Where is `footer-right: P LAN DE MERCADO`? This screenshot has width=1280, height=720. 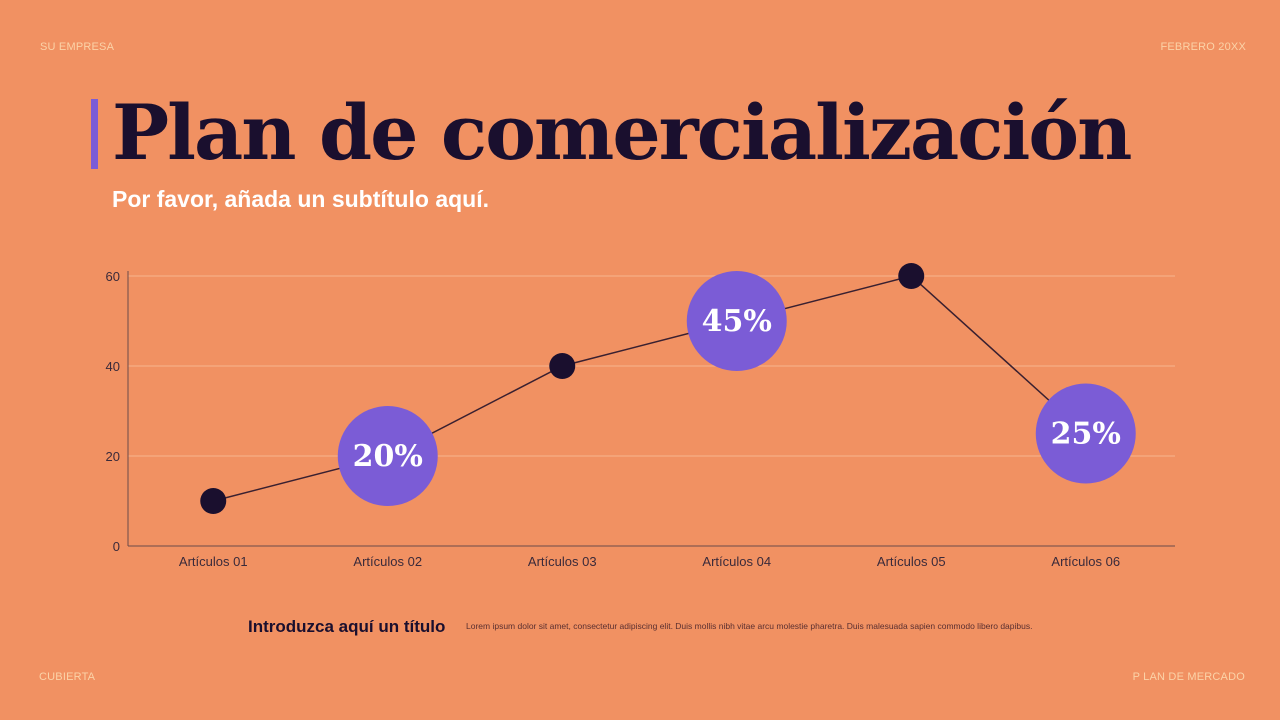 footer-right: P LAN DE MERCADO is located at coordinates (1188, 677).